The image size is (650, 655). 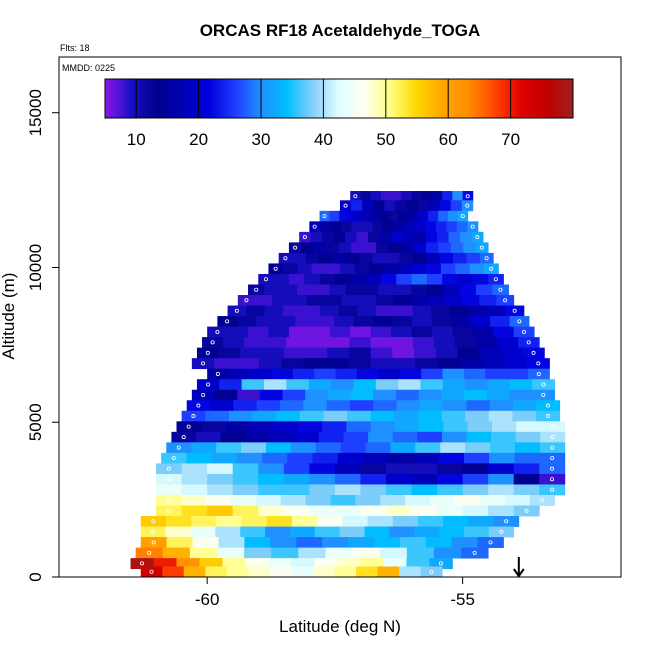 What do you see at coordinates (448, 139) in the screenshot?
I see `colorbar-tick-label: 60` at bounding box center [448, 139].